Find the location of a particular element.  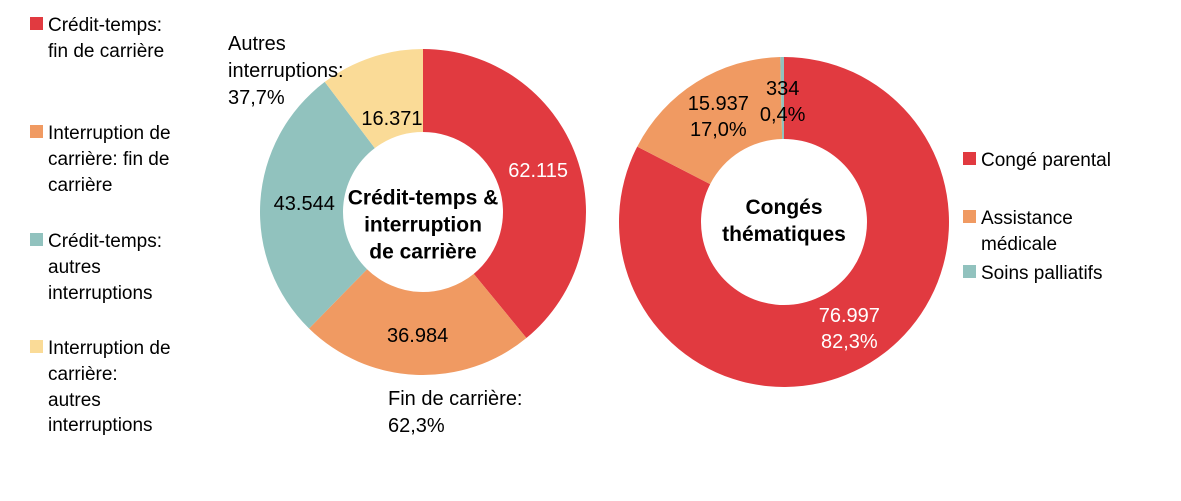

legend-label: Congé parental is located at coordinates (1046, 160).